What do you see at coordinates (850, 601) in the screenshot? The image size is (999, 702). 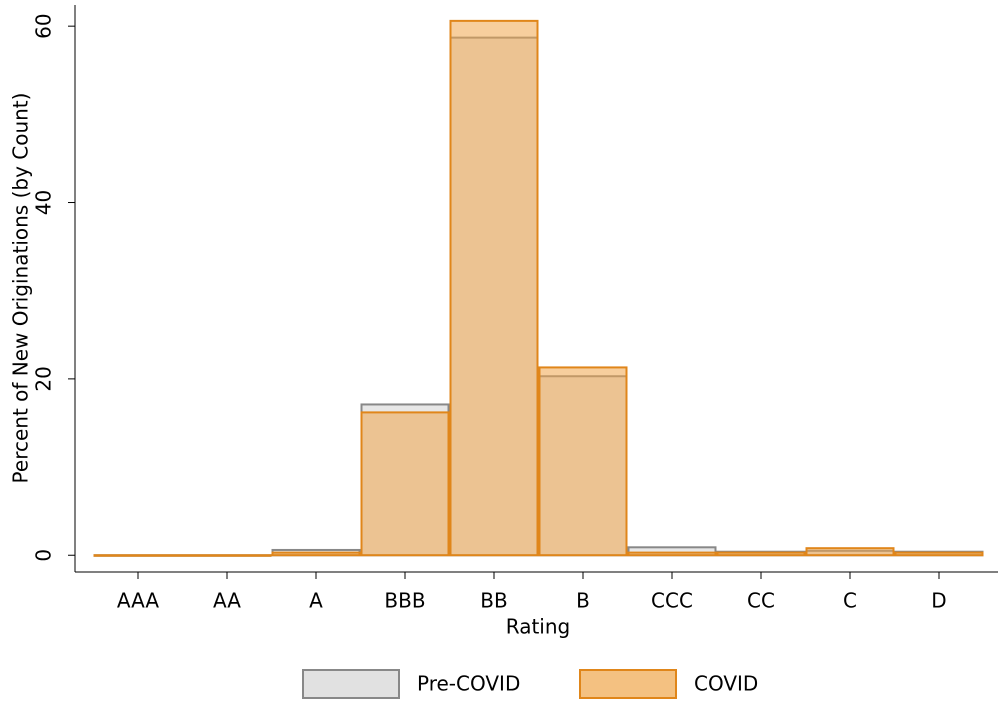 I see `x-tick-label: C` at bounding box center [850, 601].